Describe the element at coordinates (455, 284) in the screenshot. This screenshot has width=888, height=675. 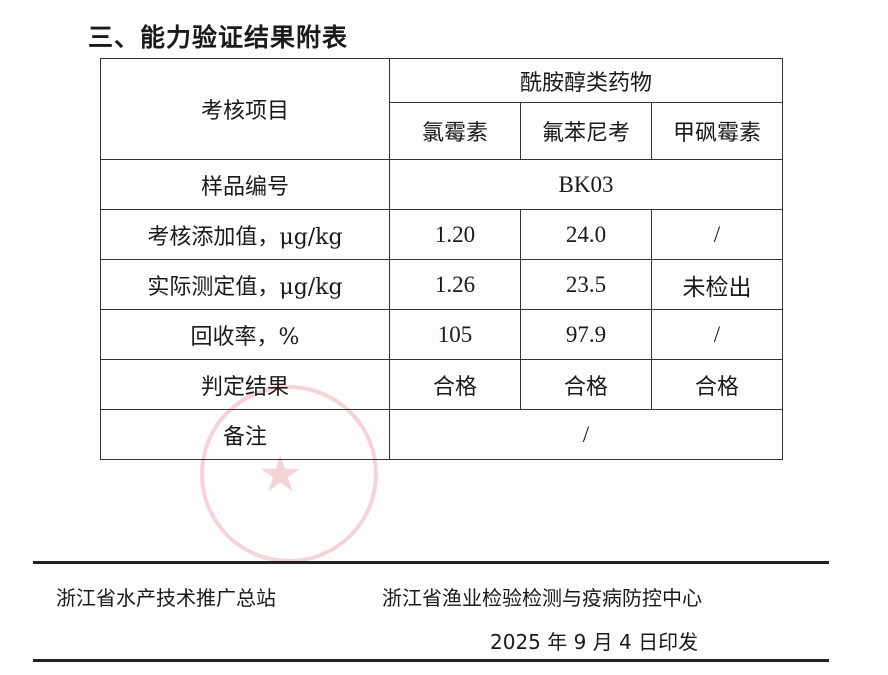
I see `cell: 1.26` at that location.